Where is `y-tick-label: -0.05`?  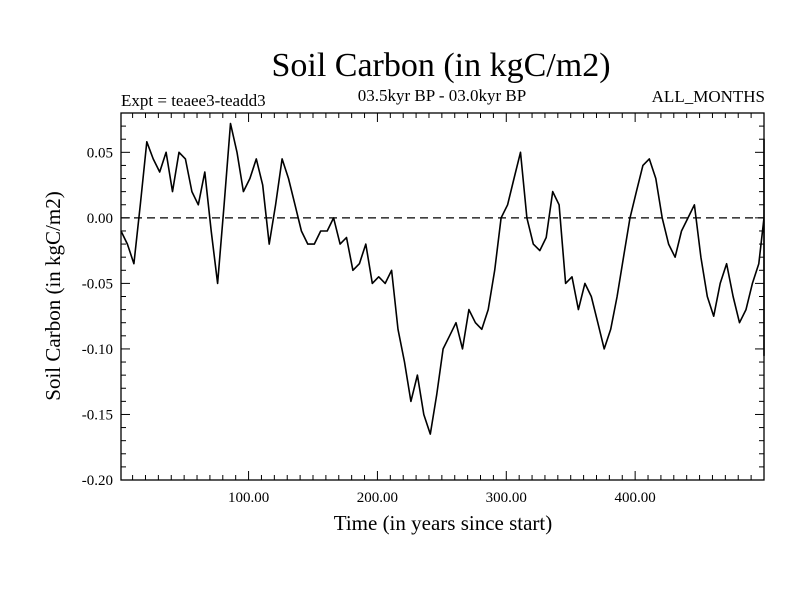 y-tick-label: -0.05 is located at coordinates (97, 284).